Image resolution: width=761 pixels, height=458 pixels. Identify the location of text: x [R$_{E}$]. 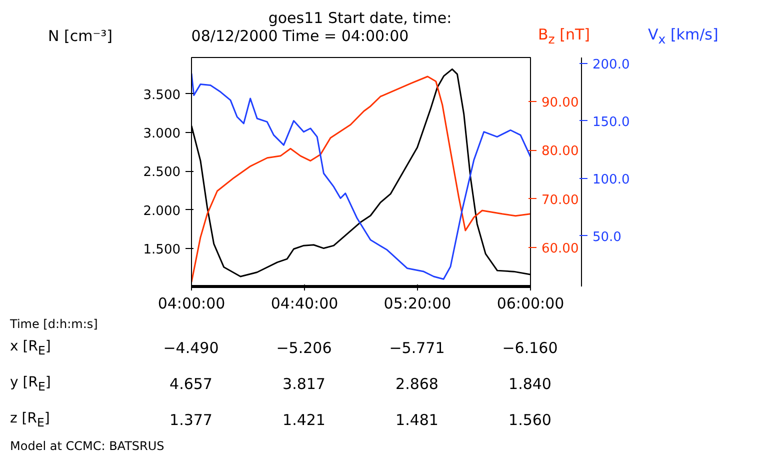
(30, 348).